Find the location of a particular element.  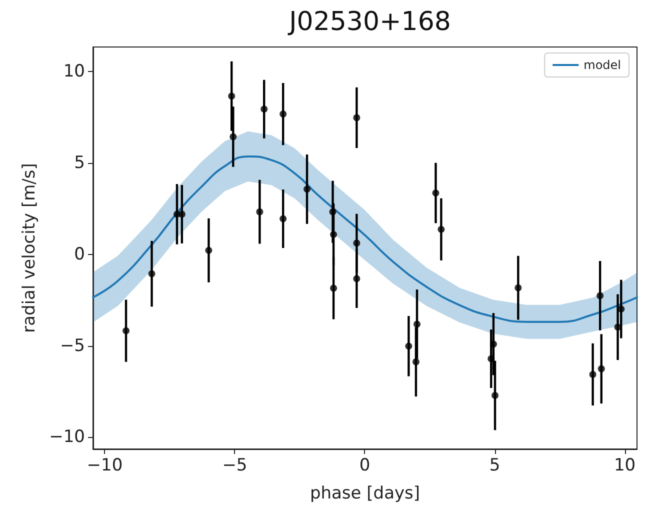

y-tick-label: −5 is located at coordinates (72, 346).